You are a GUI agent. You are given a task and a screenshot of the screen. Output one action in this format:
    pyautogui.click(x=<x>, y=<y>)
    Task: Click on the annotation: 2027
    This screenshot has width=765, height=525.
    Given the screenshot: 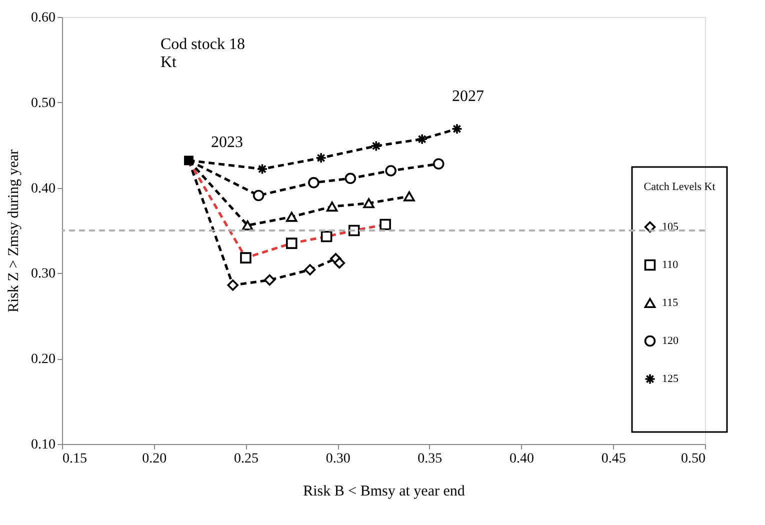 What is the action you would take?
    pyautogui.click(x=468, y=96)
    